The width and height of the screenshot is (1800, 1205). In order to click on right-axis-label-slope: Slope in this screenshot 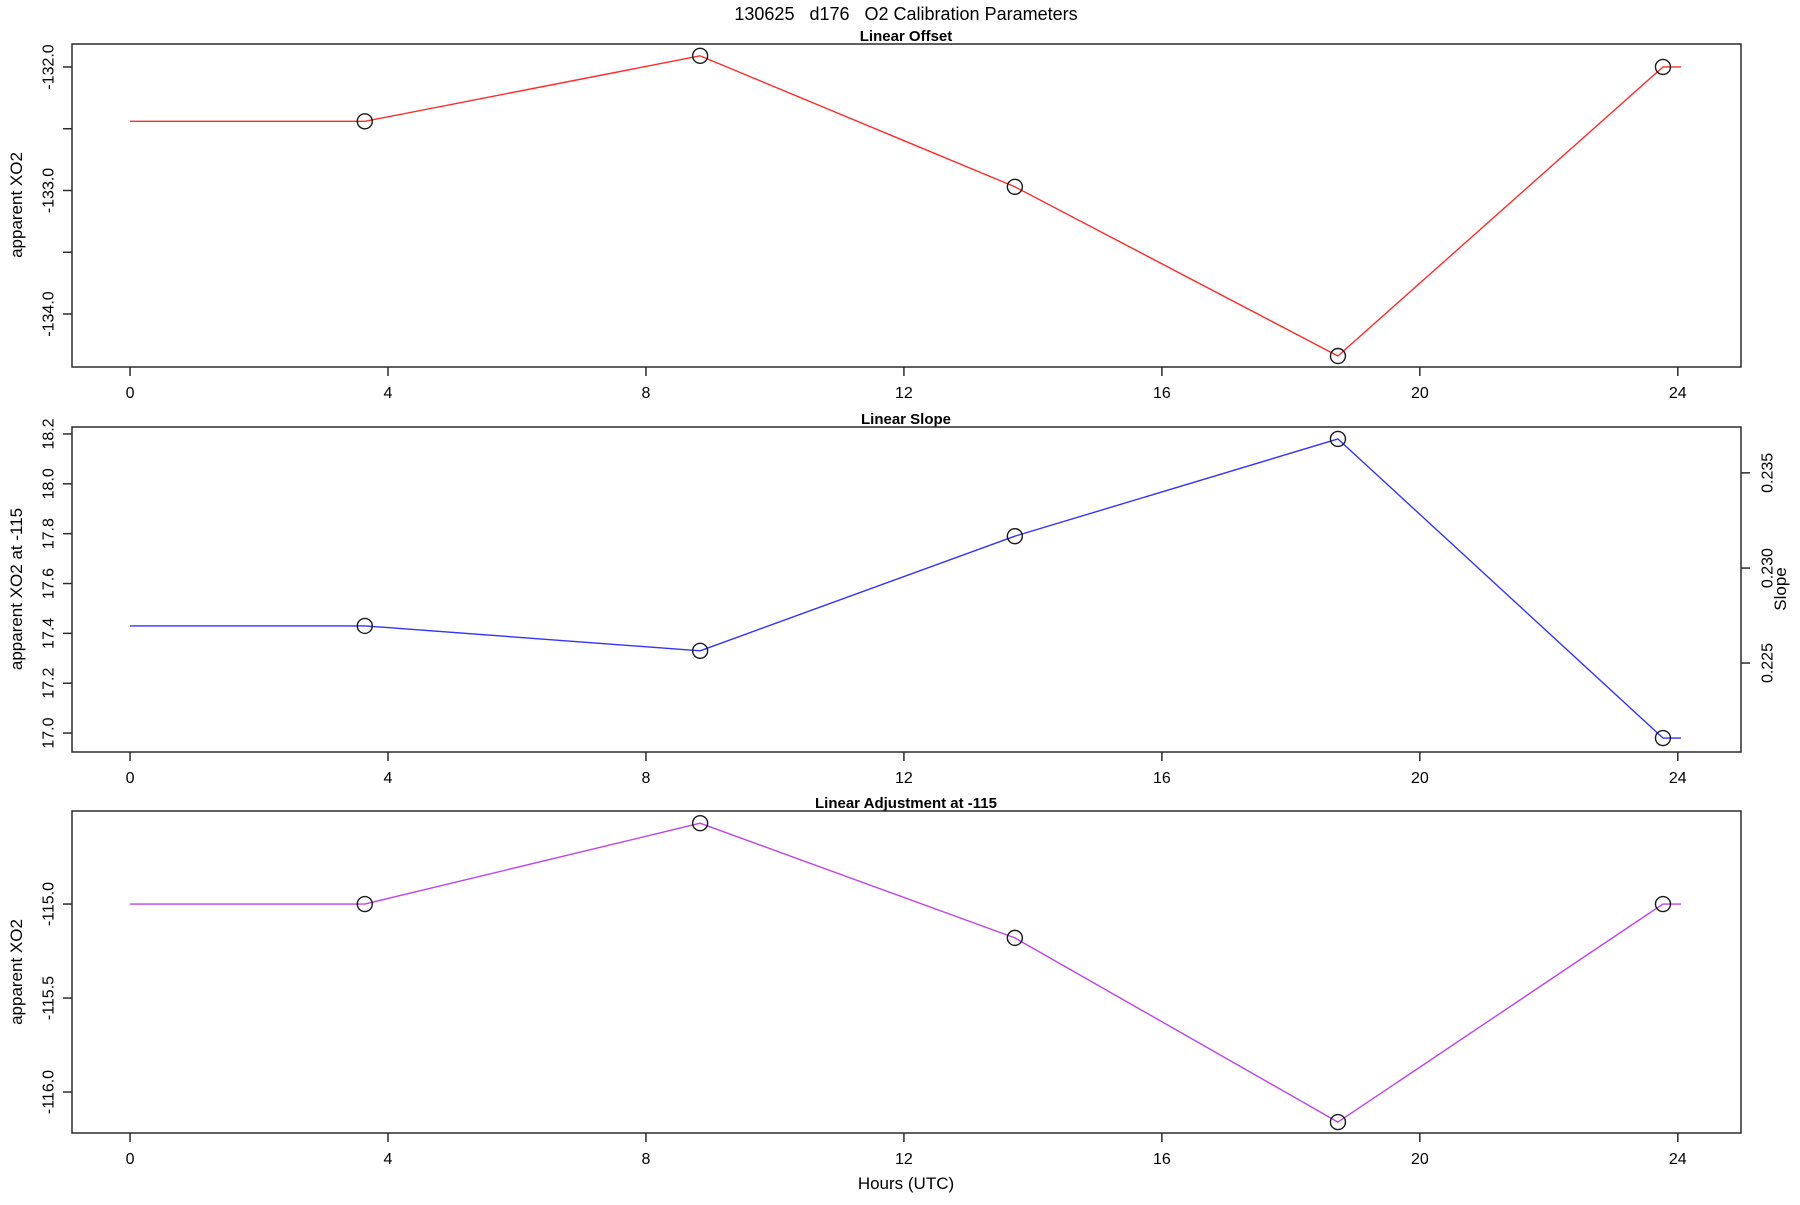, I will do `click(1780, 588)`.